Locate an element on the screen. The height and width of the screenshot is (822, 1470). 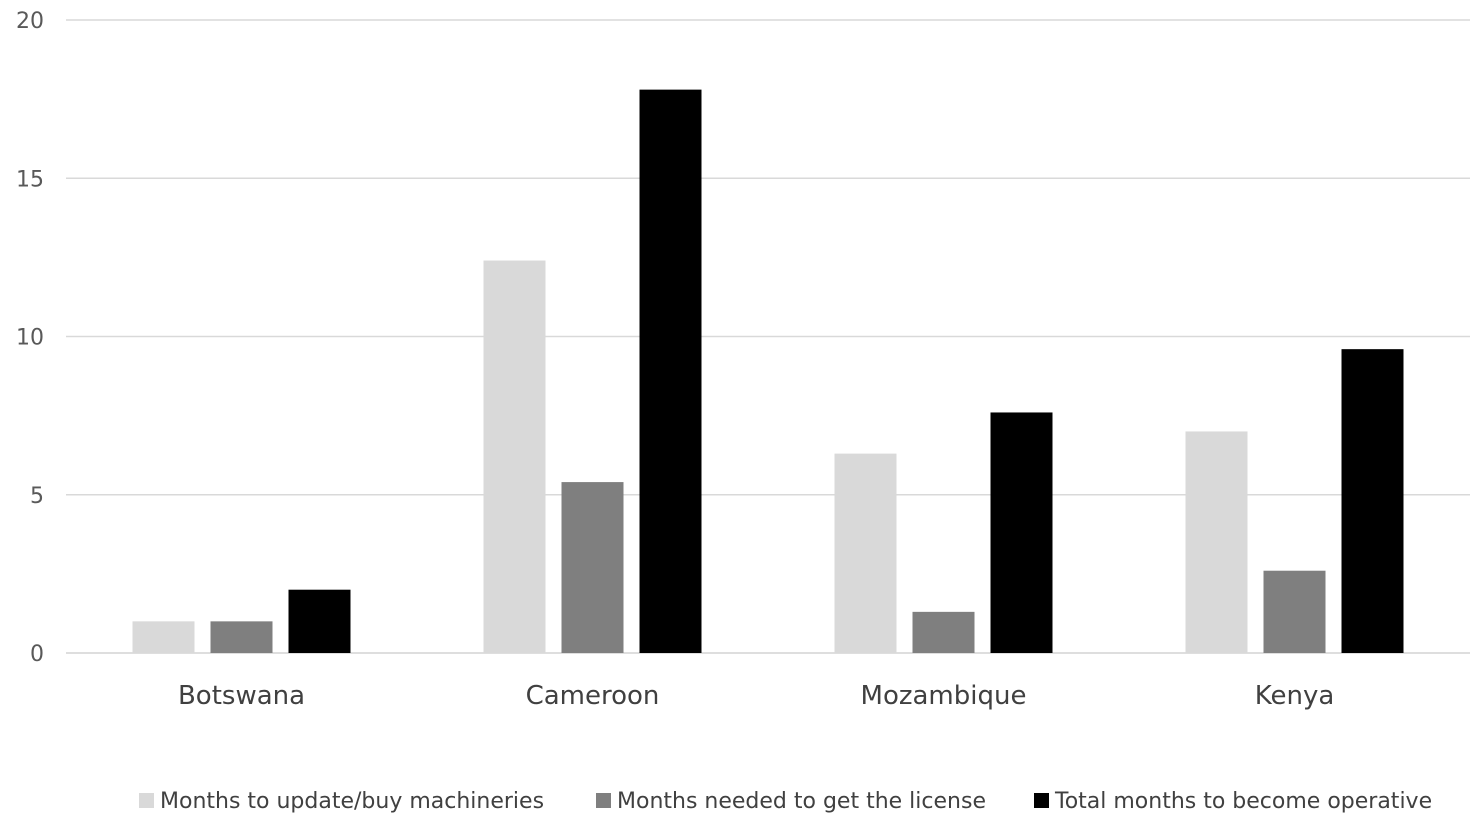
y-tick-label: 10 is located at coordinates (30, 338).